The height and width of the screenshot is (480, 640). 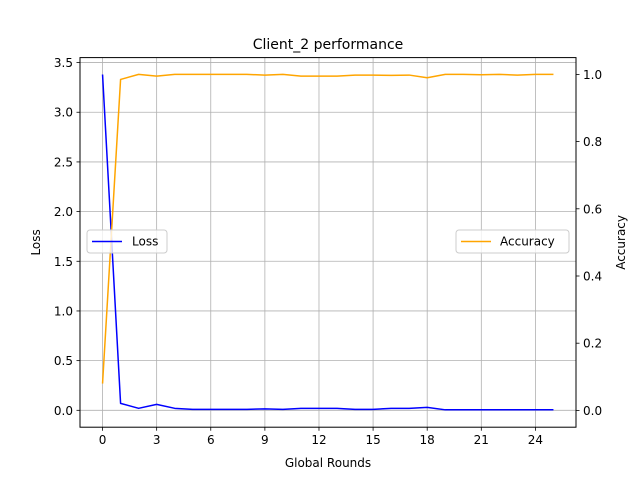 What do you see at coordinates (265, 440) in the screenshot?
I see `x-tick-label: 9` at bounding box center [265, 440].